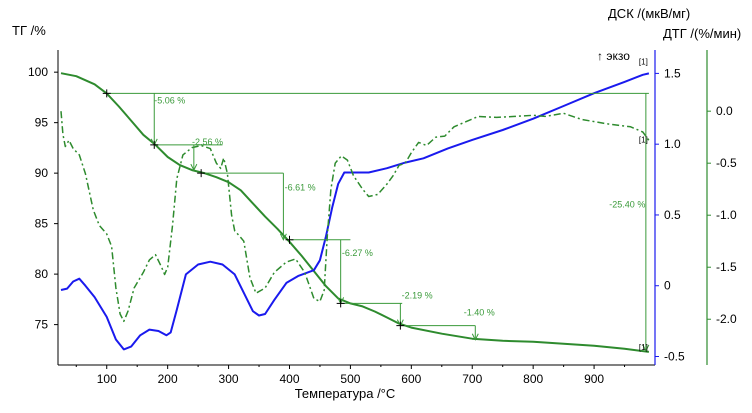 The image size is (752, 413). Describe the element at coordinates (726, 319) in the screenshot. I see `dtg-tick-label: -2.0` at that location.